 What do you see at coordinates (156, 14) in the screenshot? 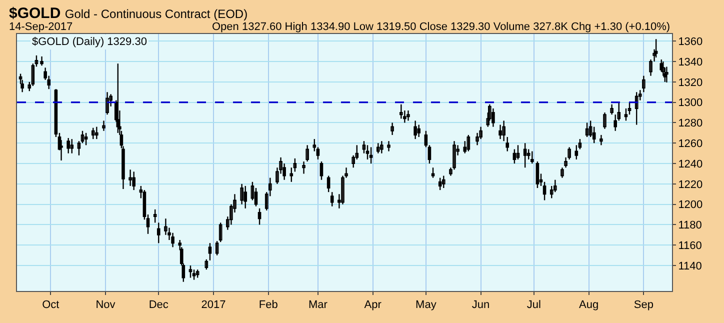
I see `chart-subtitle: Gold - Continuous Contract (EOD)` at bounding box center [156, 14].